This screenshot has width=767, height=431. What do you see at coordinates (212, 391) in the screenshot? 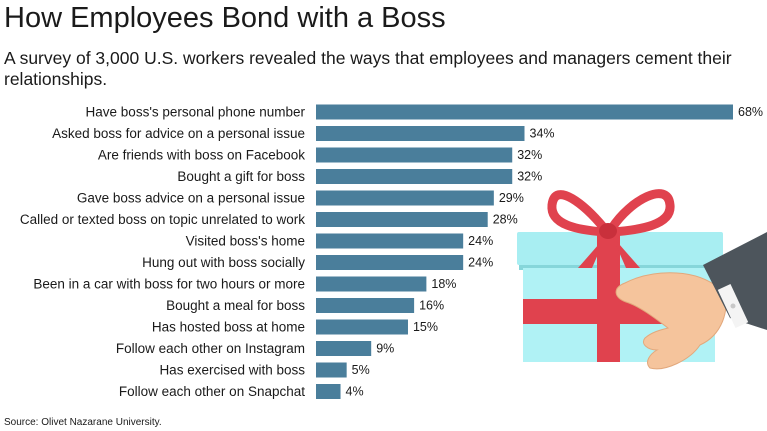
I see `category-label: Follow each other on Snapchat` at bounding box center [212, 391].